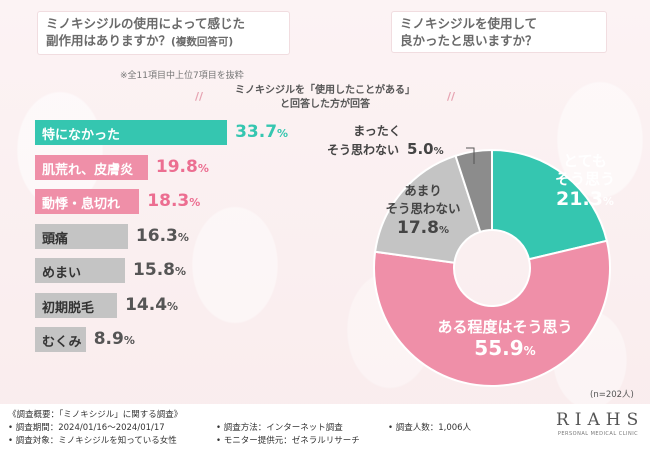 The width and height of the screenshot is (650, 450). What do you see at coordinates (156, 235) in the screenshot?
I see `bar-value-number: 16.3` at bounding box center [156, 235].